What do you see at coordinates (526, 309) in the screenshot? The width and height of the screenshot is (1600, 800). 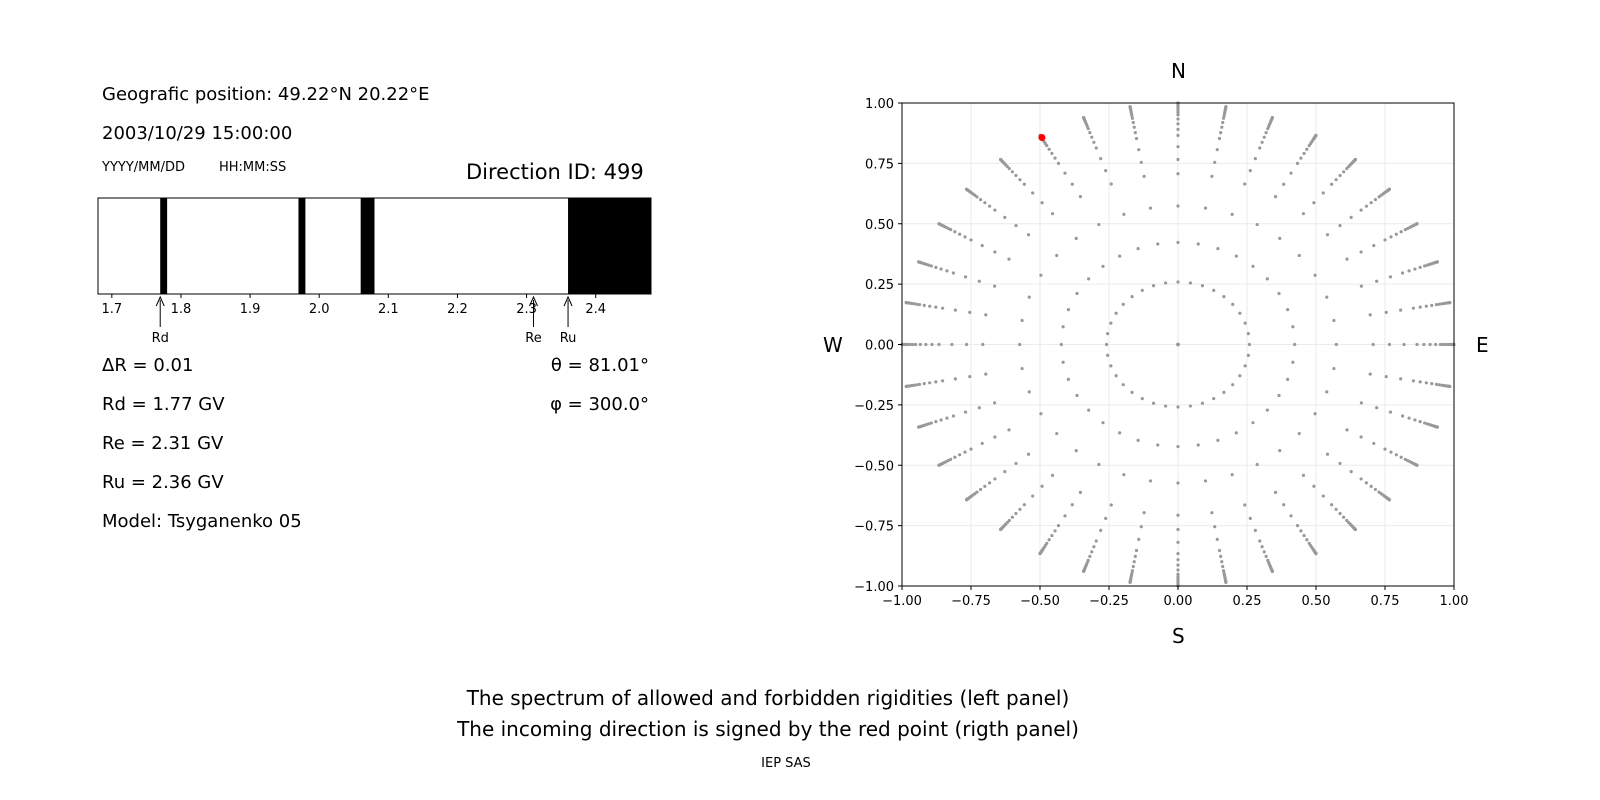 I see `spectrum-tick-label: 2.3` at bounding box center [526, 309].